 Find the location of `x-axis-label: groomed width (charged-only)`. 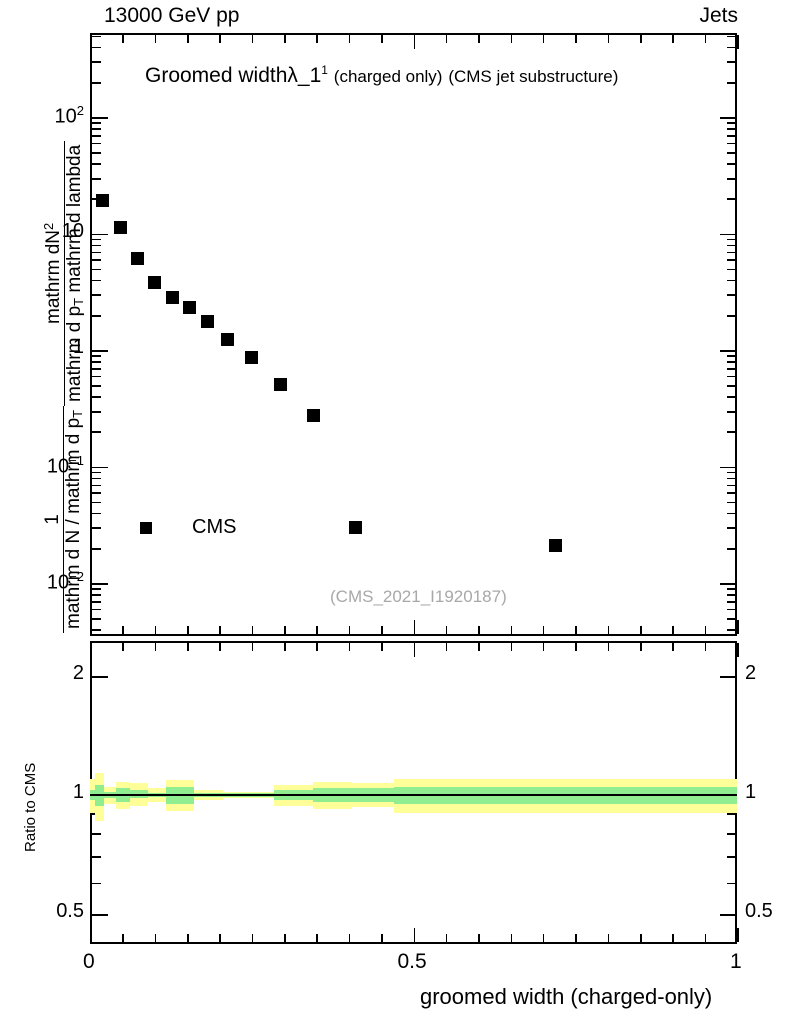

x-axis-label: groomed width (charged-only) is located at coordinates (566, 996).